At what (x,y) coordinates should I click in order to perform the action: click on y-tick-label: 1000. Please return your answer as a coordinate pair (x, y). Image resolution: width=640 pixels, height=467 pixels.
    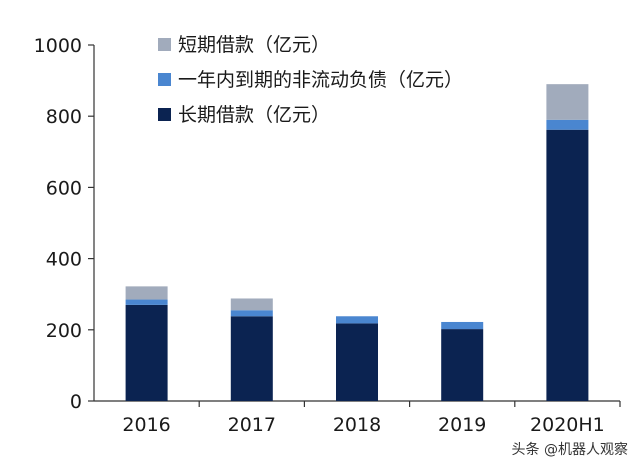
    Looking at the image, I should click on (58, 46).